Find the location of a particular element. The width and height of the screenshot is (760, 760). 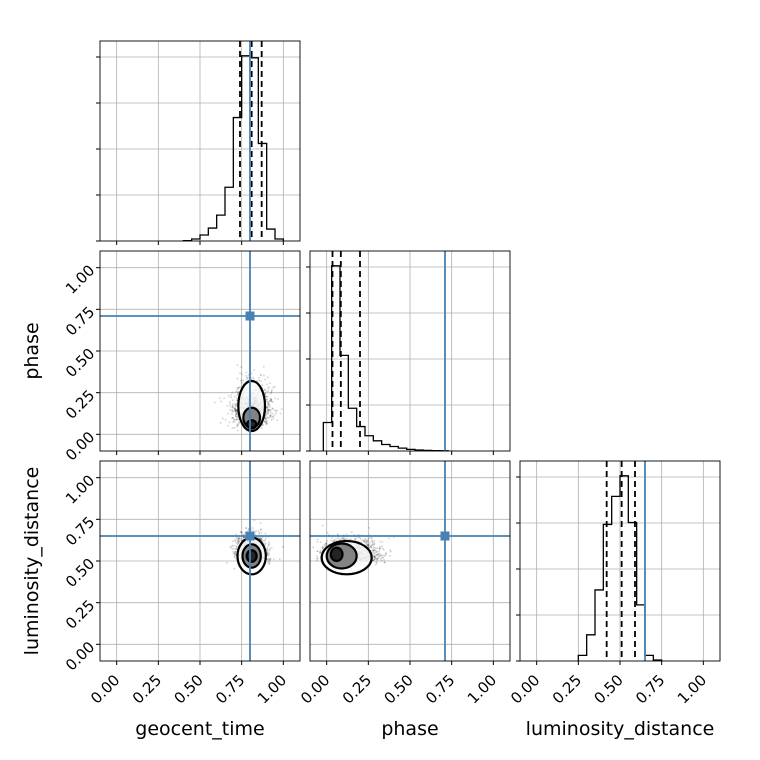

x-axis-label: geocent_time is located at coordinates (199, 729).